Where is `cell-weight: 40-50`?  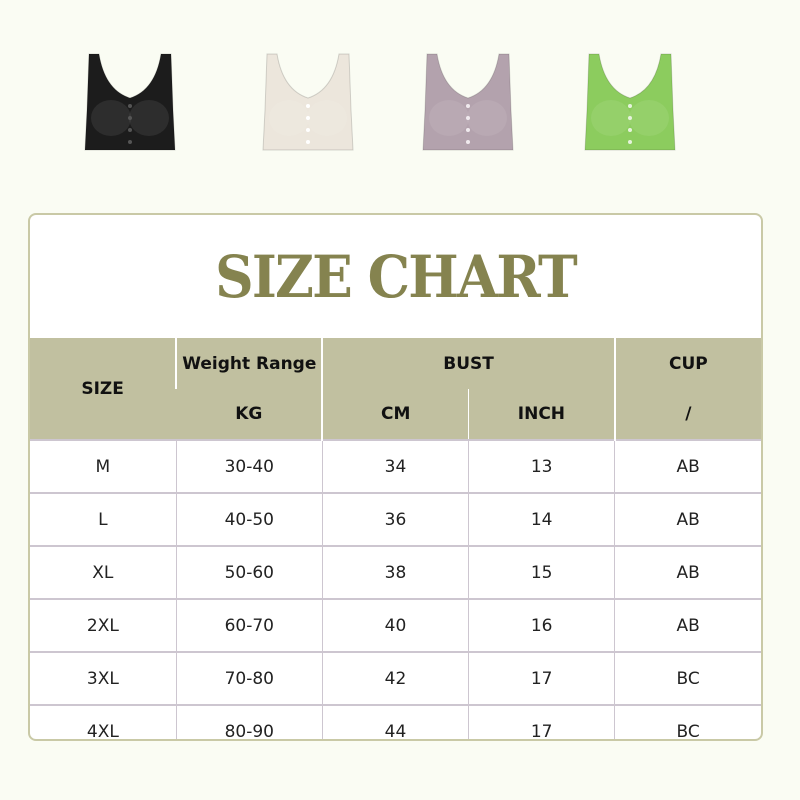
cell-weight: 40-50 is located at coordinates (249, 519).